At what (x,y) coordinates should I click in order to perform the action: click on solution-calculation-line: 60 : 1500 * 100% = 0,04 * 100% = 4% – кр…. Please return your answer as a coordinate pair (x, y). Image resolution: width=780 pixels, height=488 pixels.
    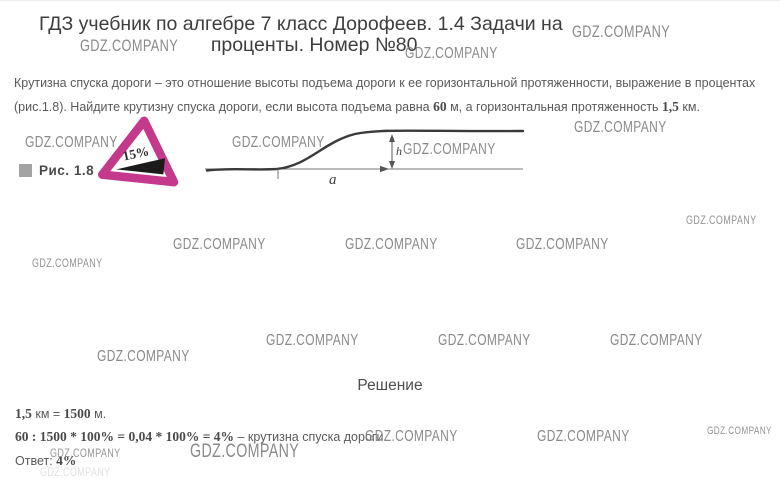
    Looking at the image, I should click on (201, 437).